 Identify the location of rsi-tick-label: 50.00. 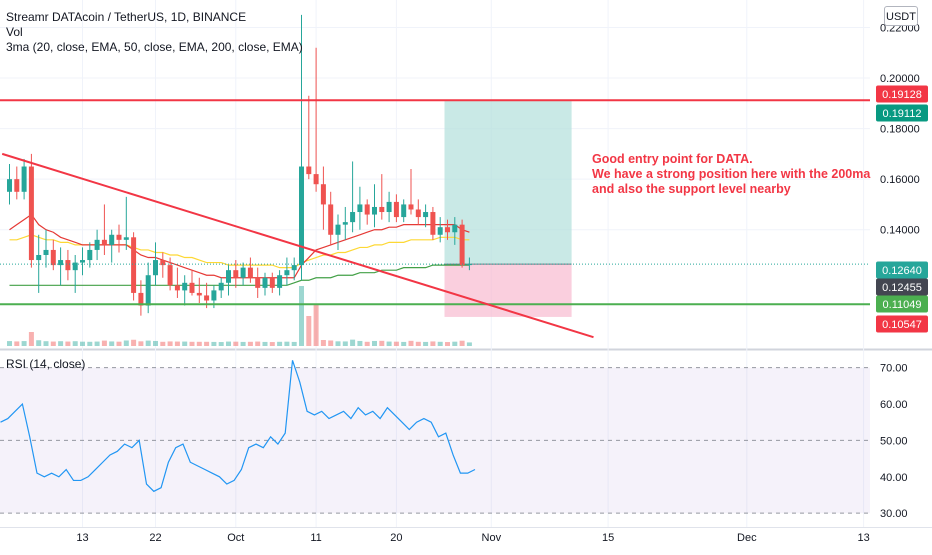
(894, 441).